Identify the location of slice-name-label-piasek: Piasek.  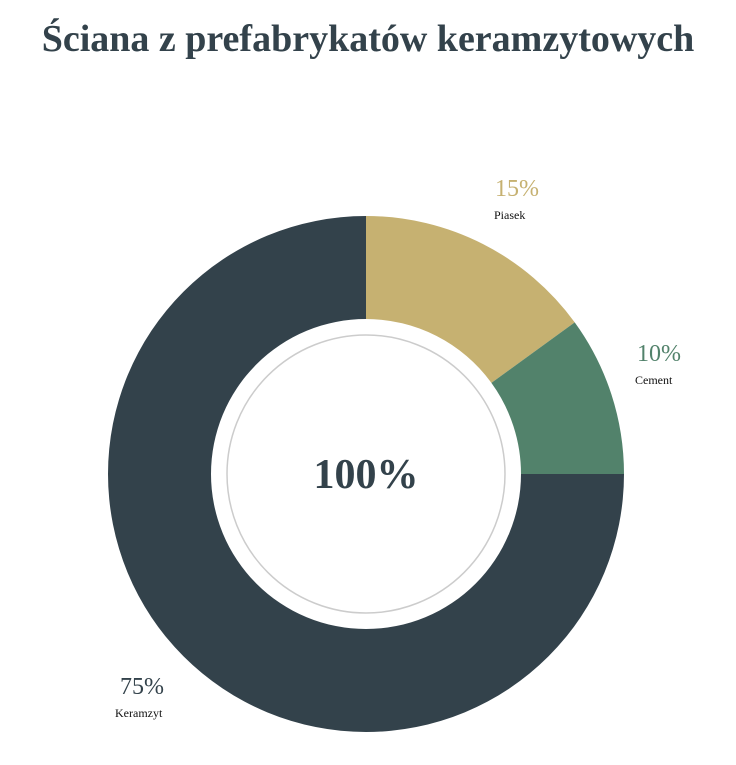
(509, 215).